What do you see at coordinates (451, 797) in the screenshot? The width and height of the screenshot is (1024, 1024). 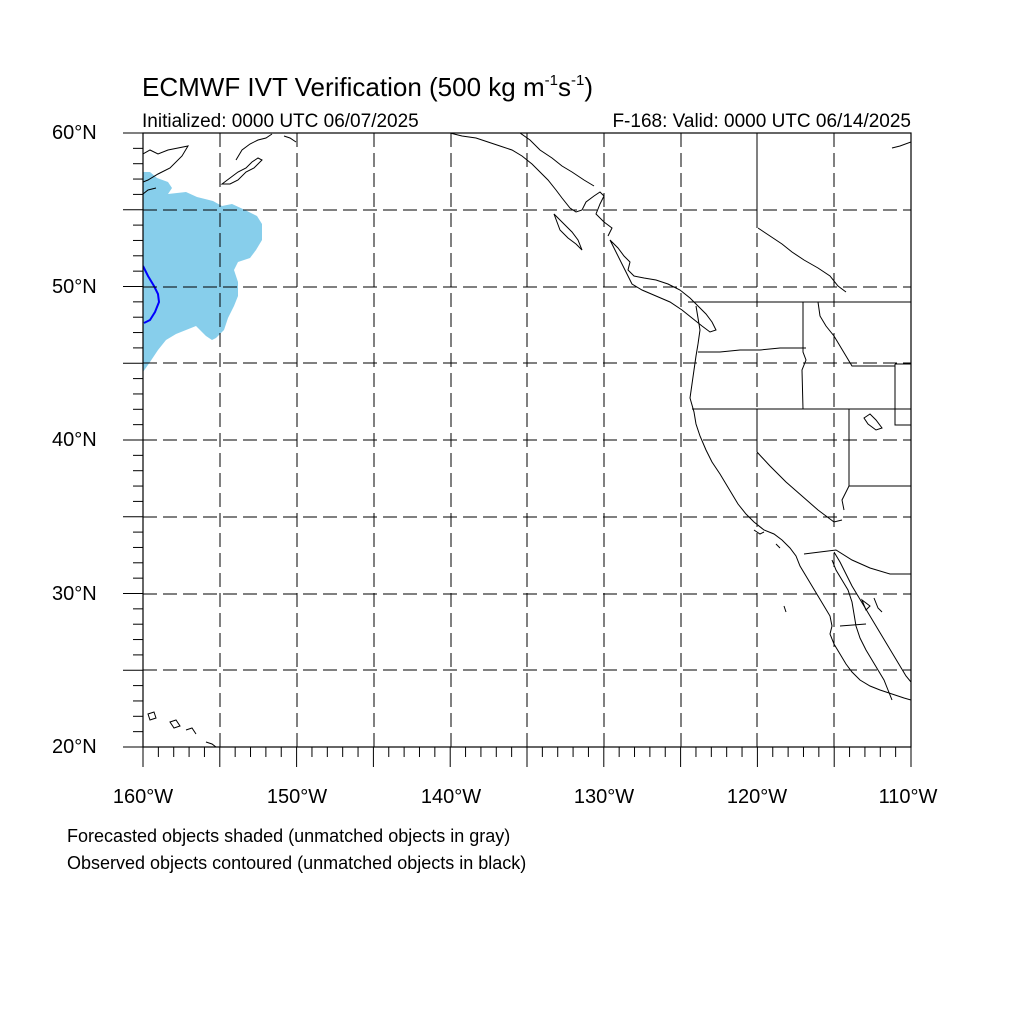 I see `lon-label-140w: 140°W` at bounding box center [451, 797].